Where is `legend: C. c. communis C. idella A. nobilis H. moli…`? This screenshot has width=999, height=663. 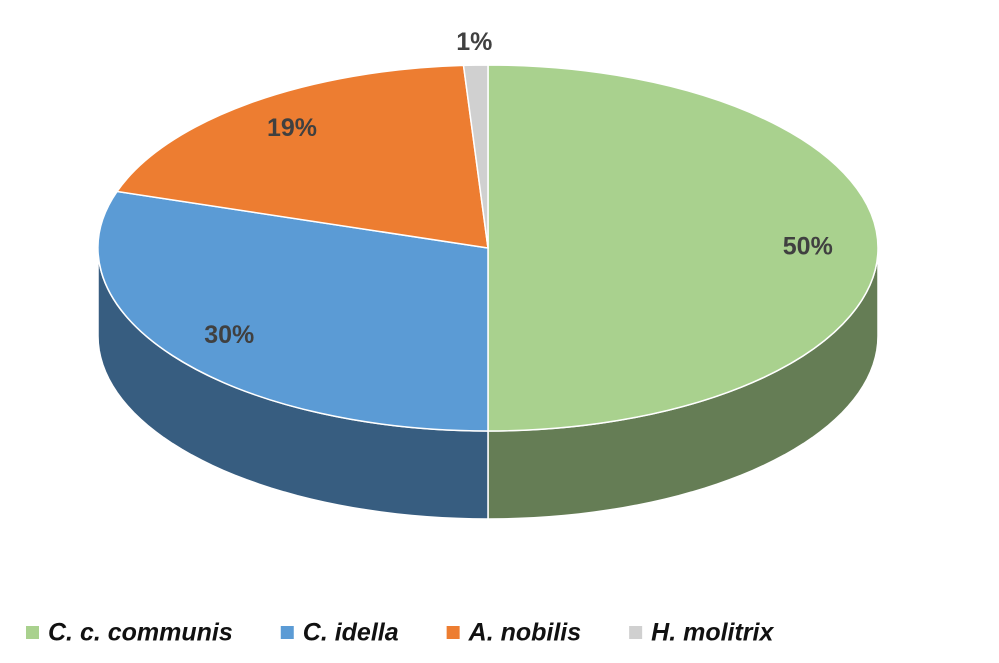
legend: C. c. communis C. idella A. nobilis H. moli… is located at coordinates (400, 633).